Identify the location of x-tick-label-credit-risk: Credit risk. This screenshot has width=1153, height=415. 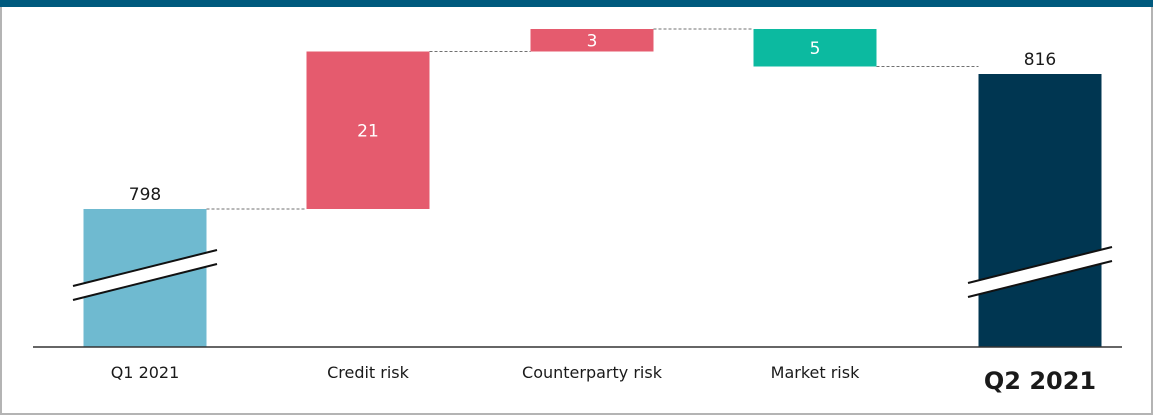
(368, 372).